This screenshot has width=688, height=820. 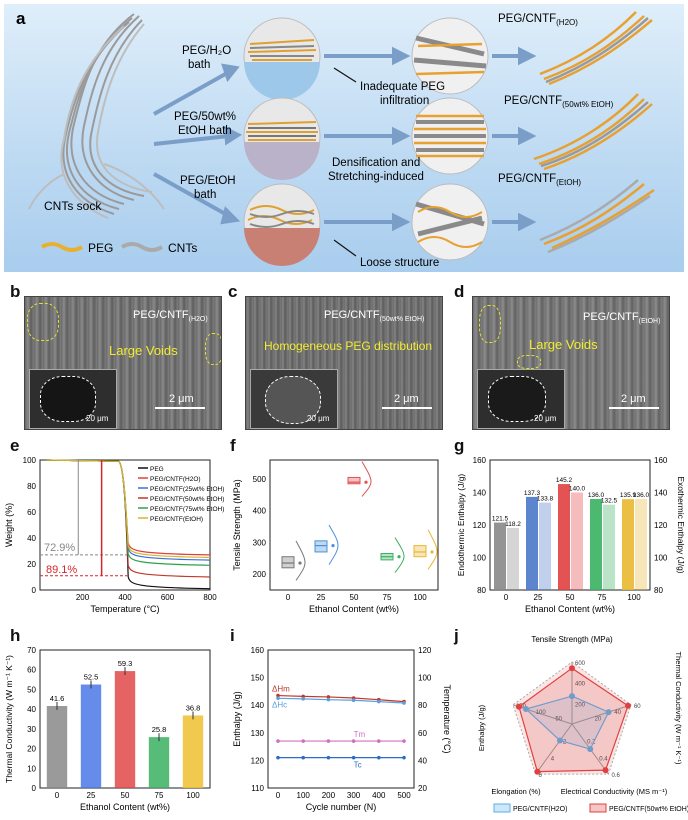 I want to click on x-tick-label: 50, so click(x=125, y=795).